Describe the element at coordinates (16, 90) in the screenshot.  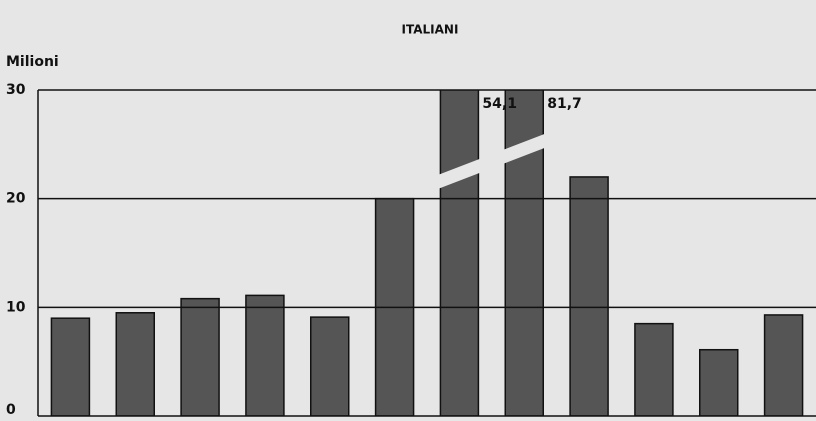
I see `y-tick-label: 30` at that location.